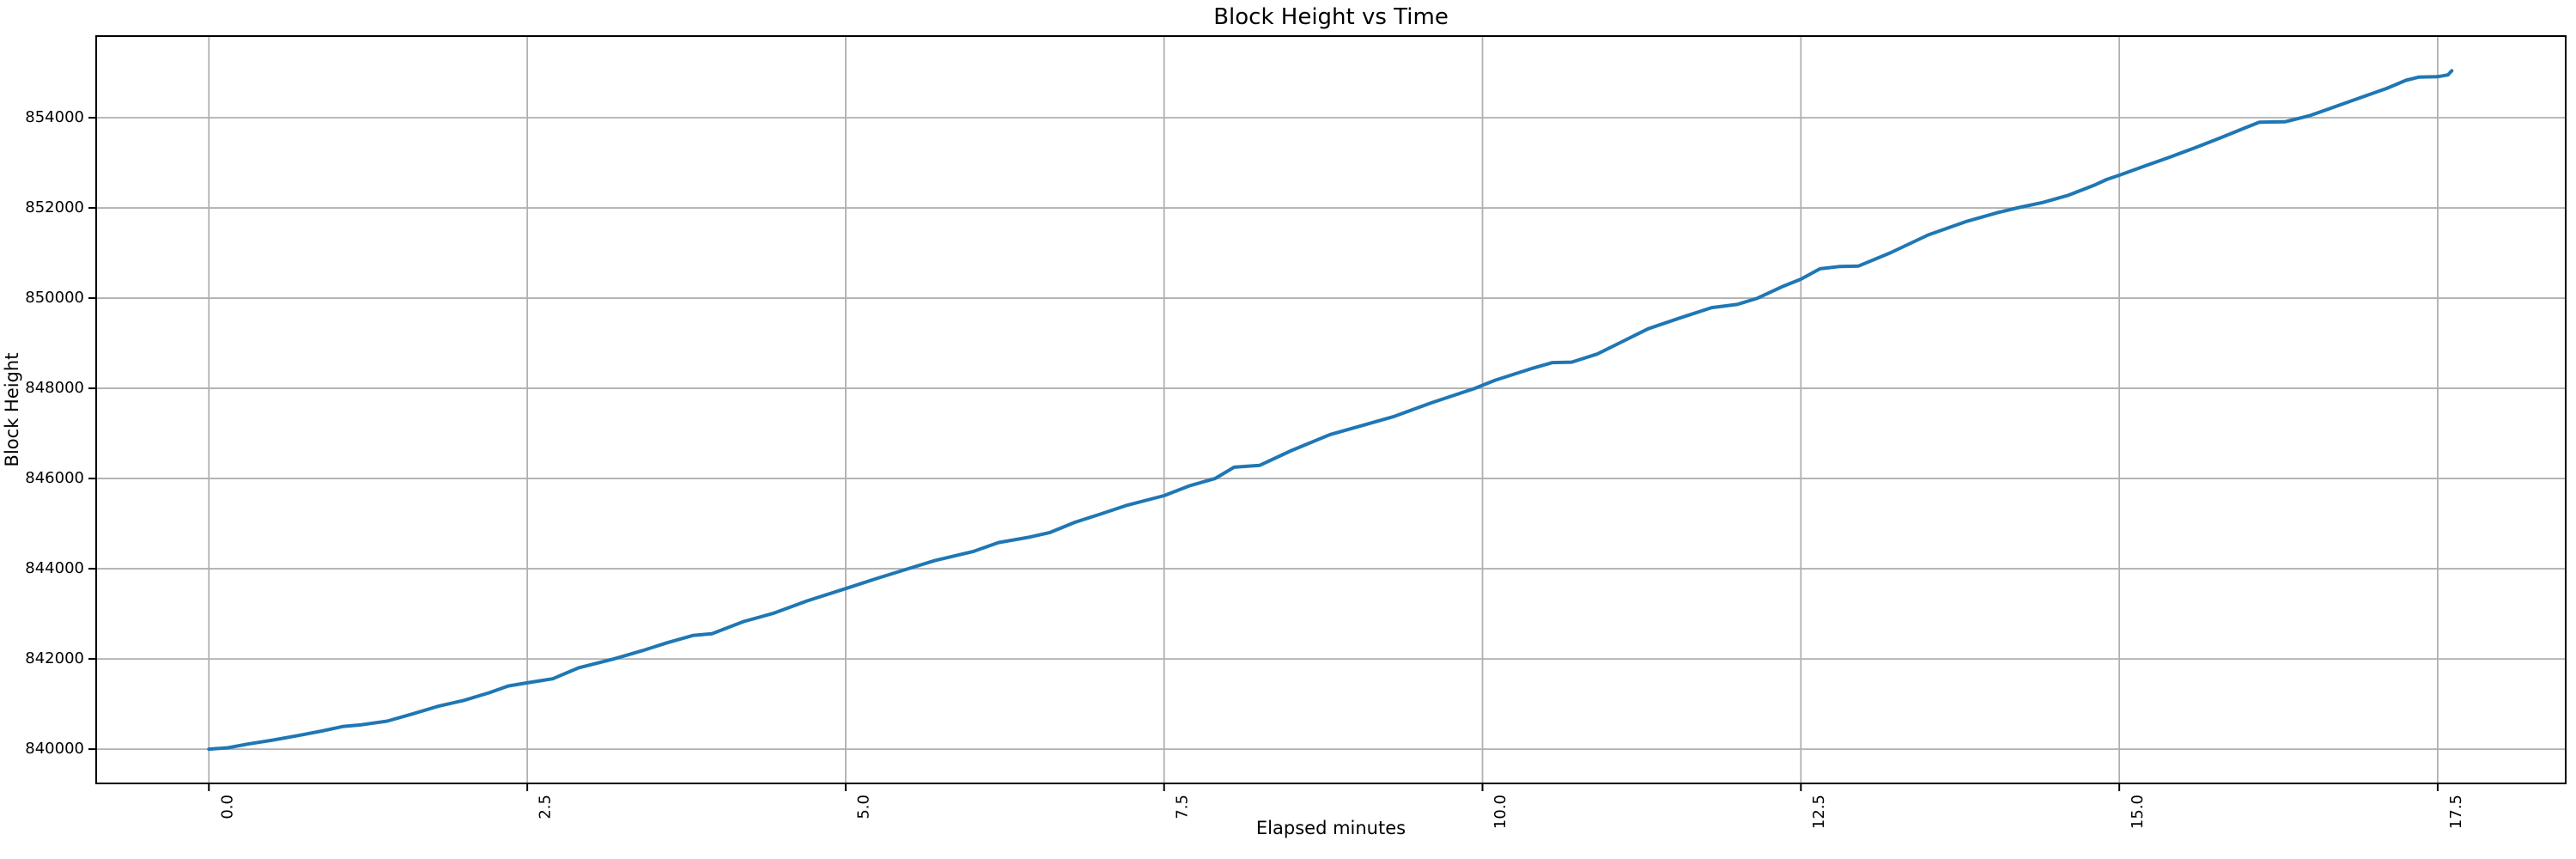 The height and width of the screenshot is (859, 2576). Describe the element at coordinates (55, 478) in the screenshot. I see `y-tick-label: 846000` at that location.